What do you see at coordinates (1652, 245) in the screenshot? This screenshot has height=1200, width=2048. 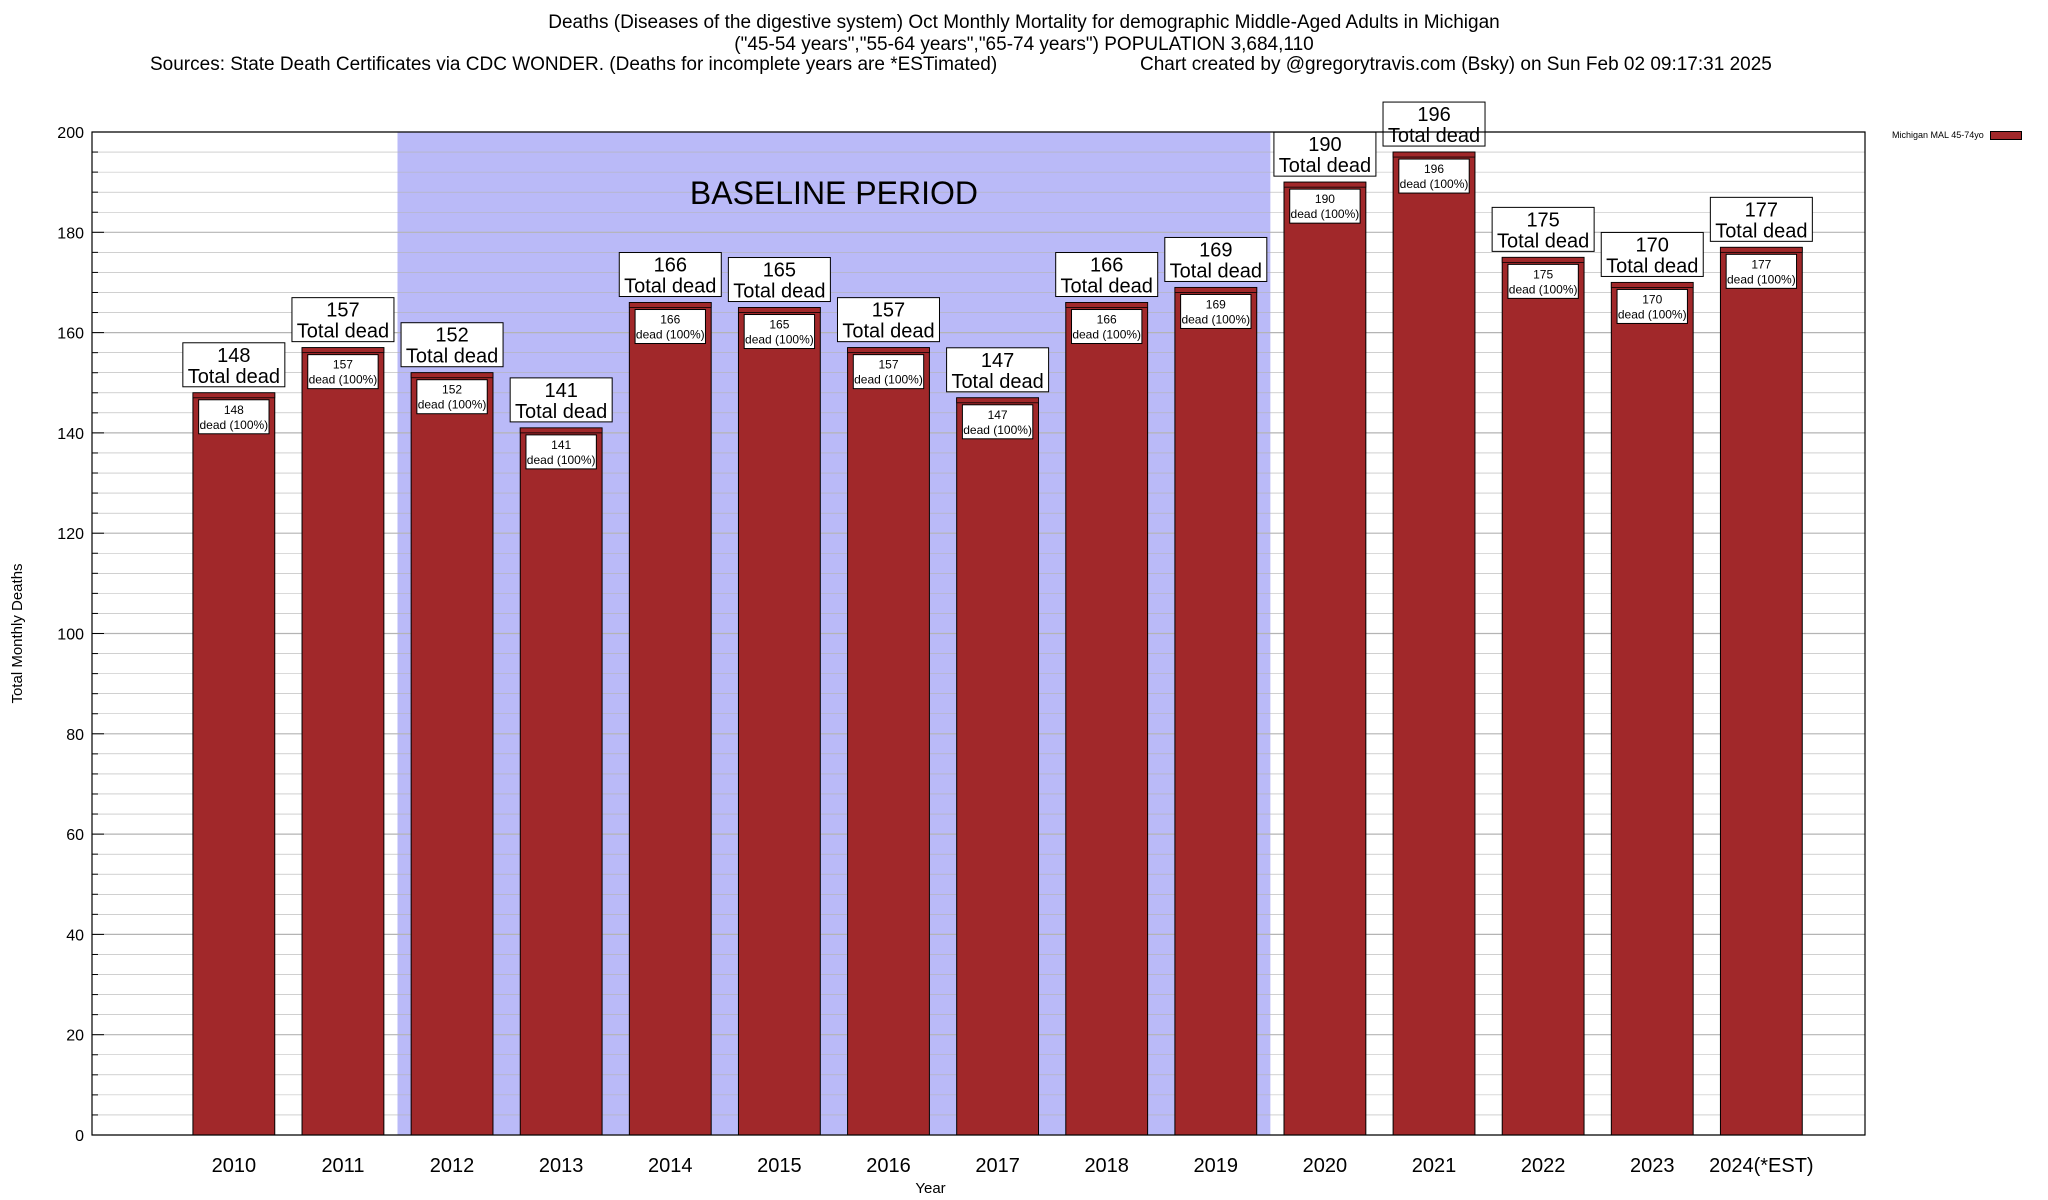 I see `total-value-label: 170` at bounding box center [1652, 245].